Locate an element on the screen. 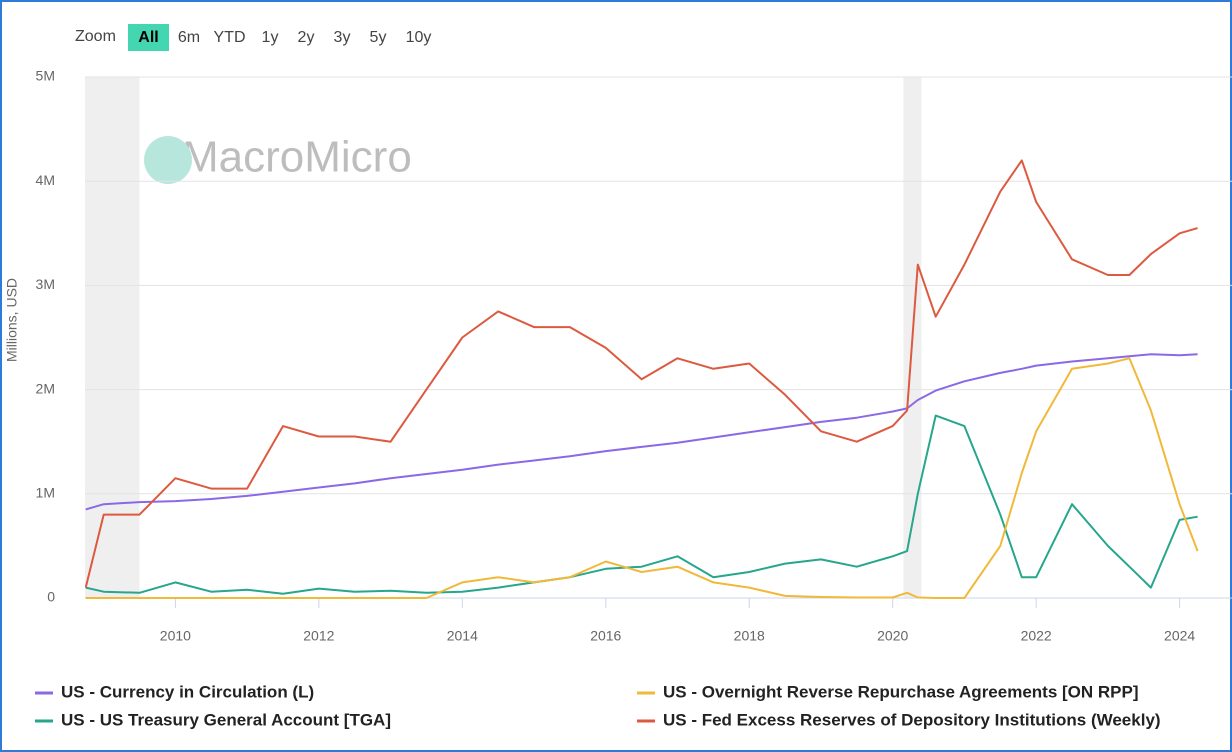 The height and width of the screenshot is (752, 1232). recession-band is located at coordinates (112, 337).